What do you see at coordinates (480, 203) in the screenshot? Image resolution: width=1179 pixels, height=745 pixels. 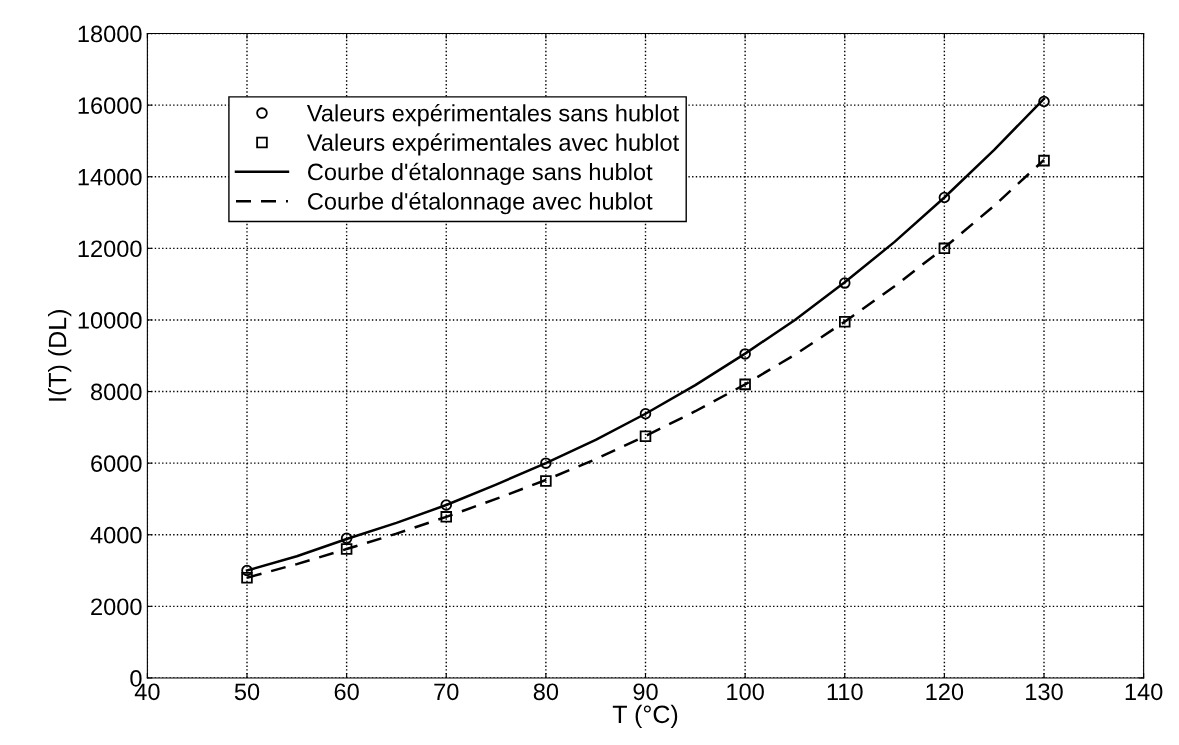 I see `legend-label: Courbe d'étalonnage avec hublot` at bounding box center [480, 203].